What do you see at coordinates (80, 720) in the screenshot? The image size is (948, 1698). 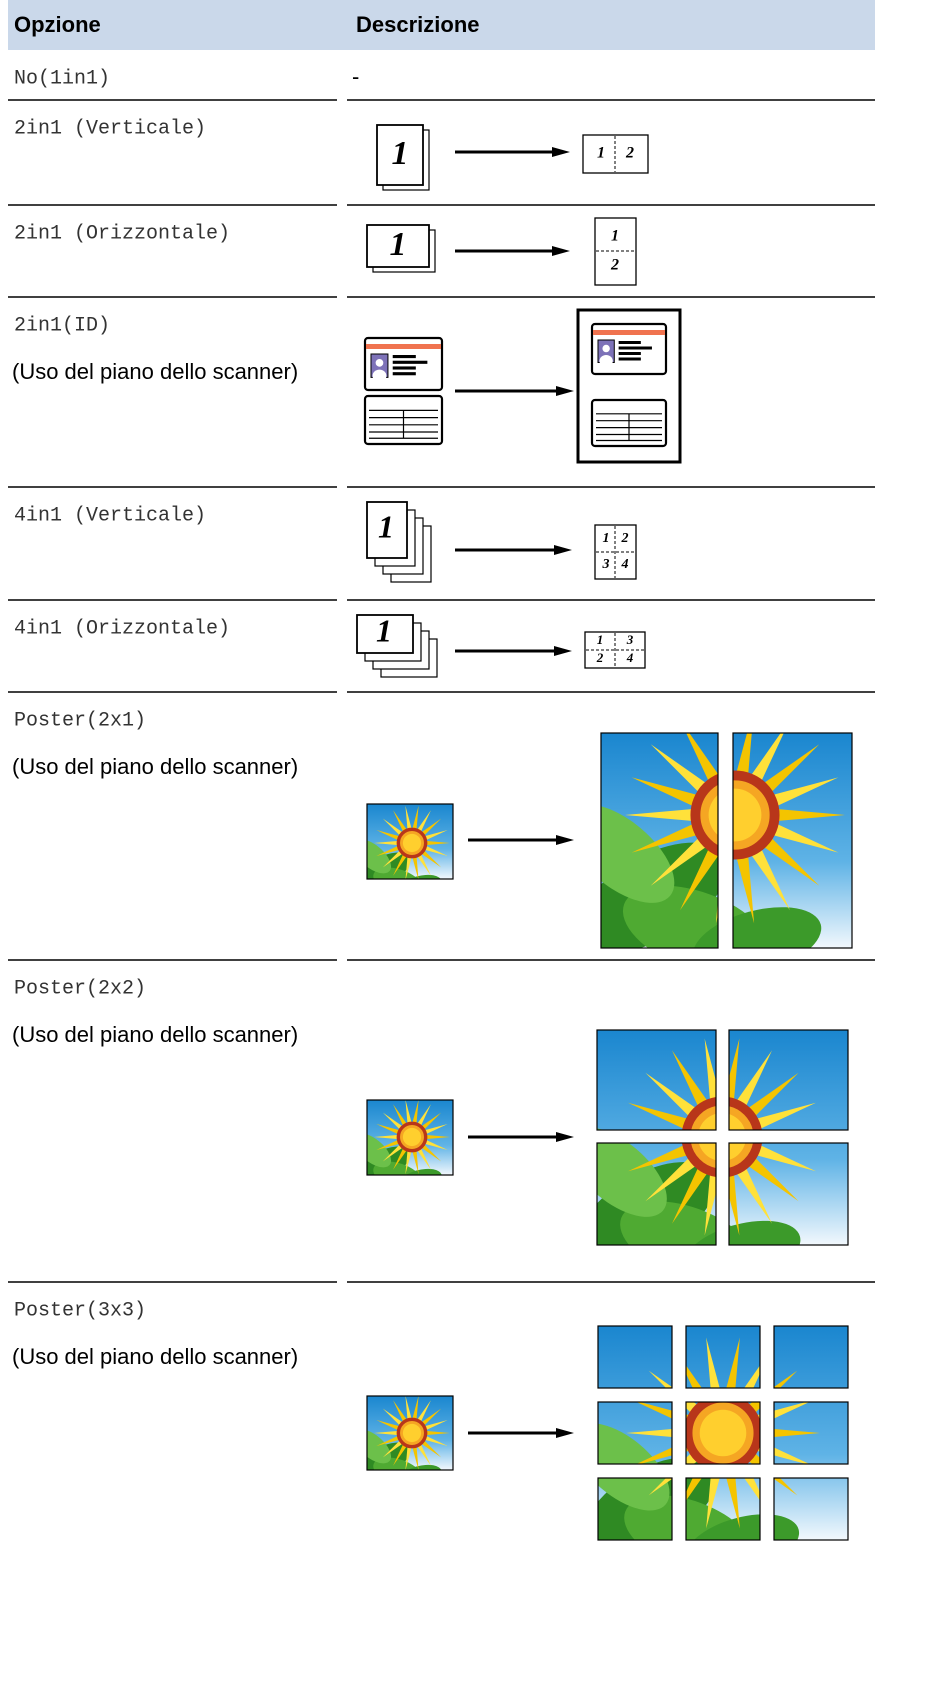 I see `option-label: Poster(2x1)` at bounding box center [80, 720].